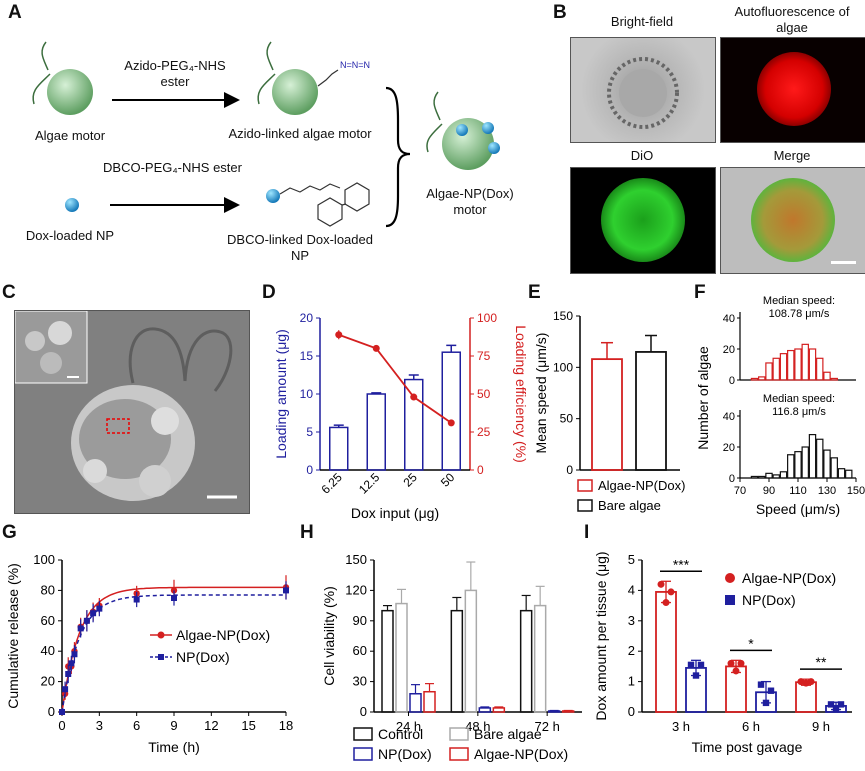 The width and height of the screenshot is (865, 771). Describe the element at coordinates (477, 726) in the screenshot. I see `h-xtick-label: 48 h` at that location.